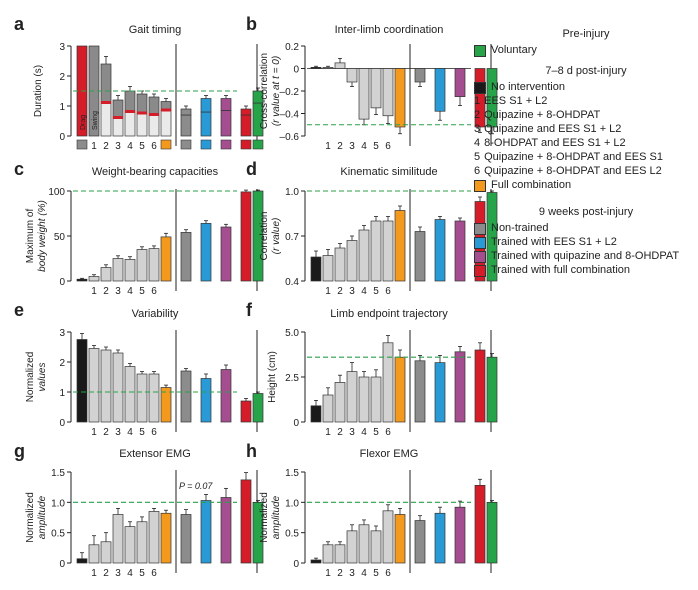  Describe the element at coordinates (251, 169) in the screenshot. I see `panel-letter-d: d` at that location.